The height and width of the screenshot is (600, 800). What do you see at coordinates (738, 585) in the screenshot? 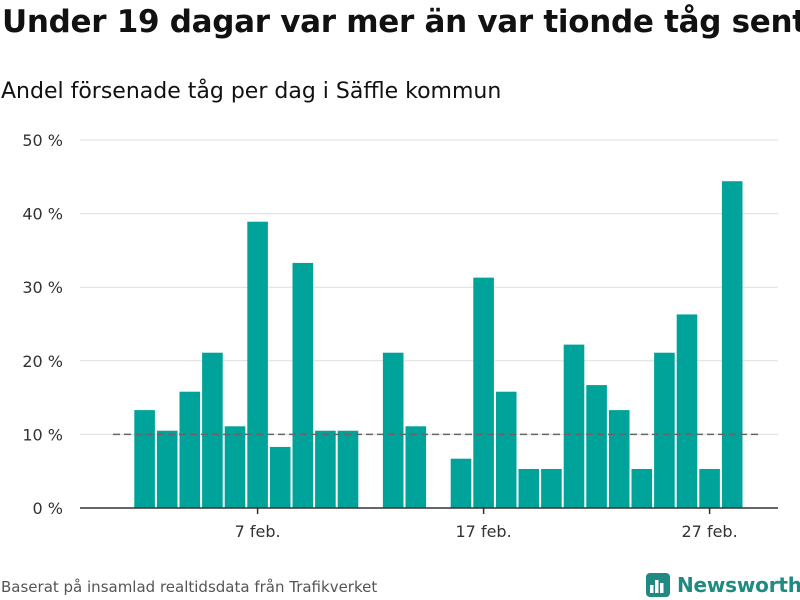
I see `brand-name: Newsworthy` at bounding box center [738, 585].